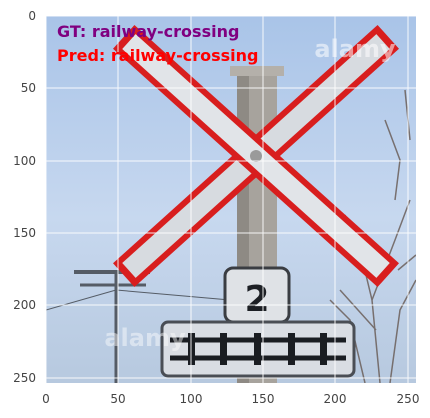  I want to click on prediction-label: Pred: railway-crossing, so click(157, 55).